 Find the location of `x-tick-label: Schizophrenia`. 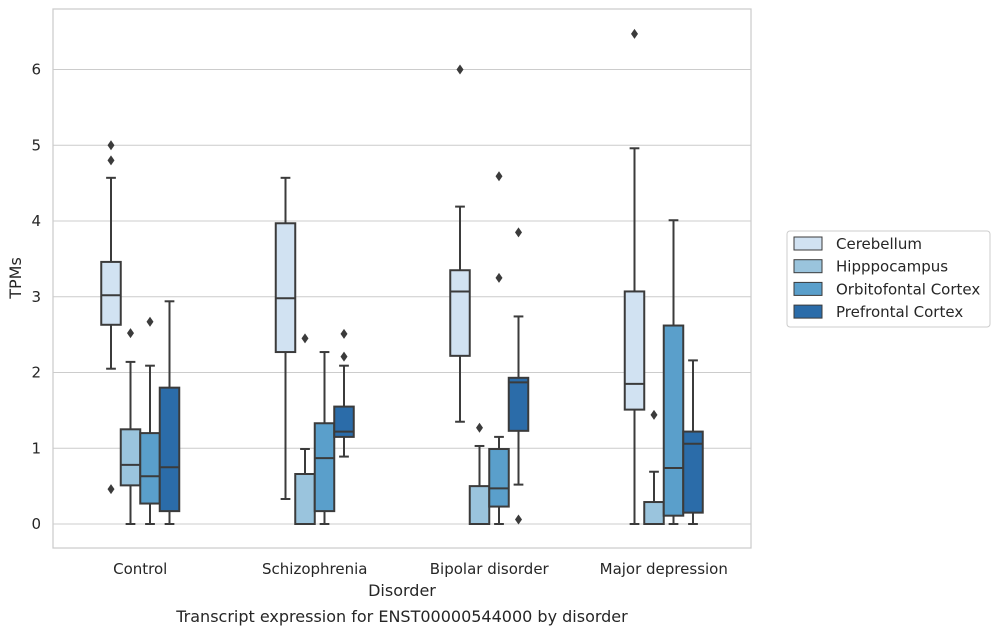

x-tick-label: Schizophrenia is located at coordinates (314, 569).